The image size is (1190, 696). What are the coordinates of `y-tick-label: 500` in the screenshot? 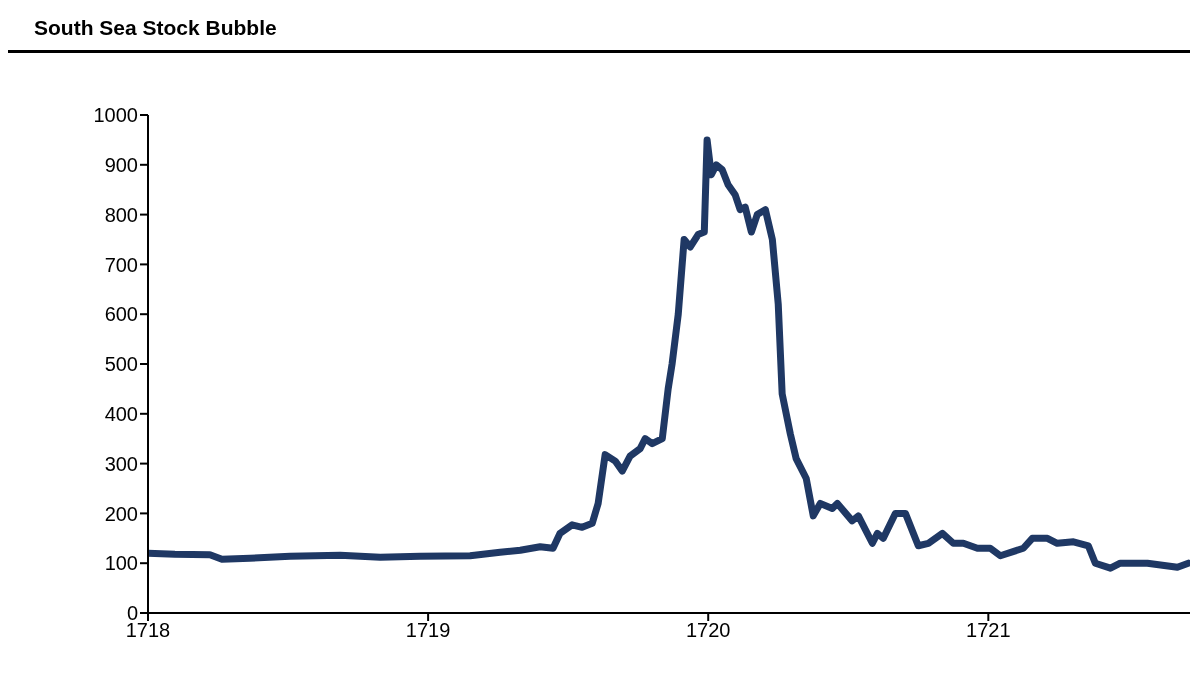 It's located at (121, 364).